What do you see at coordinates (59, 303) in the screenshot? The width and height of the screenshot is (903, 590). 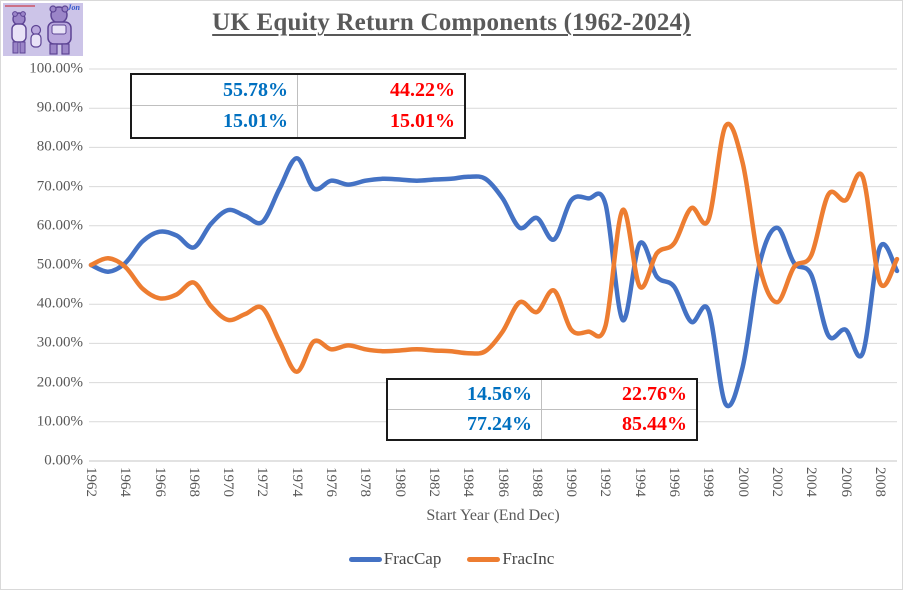 I see `y-tick-label: 40.00%` at bounding box center [59, 303].